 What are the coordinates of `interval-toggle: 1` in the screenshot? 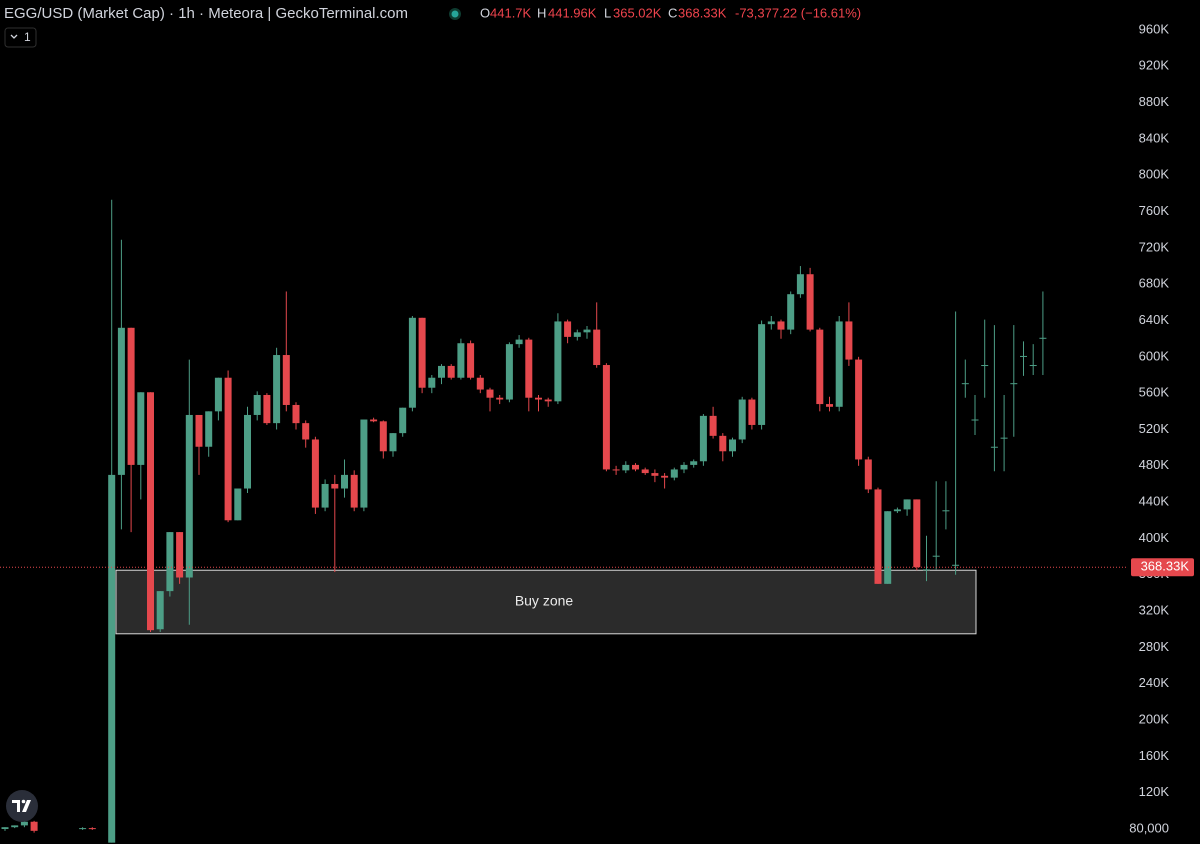 It's located at (20, 37).